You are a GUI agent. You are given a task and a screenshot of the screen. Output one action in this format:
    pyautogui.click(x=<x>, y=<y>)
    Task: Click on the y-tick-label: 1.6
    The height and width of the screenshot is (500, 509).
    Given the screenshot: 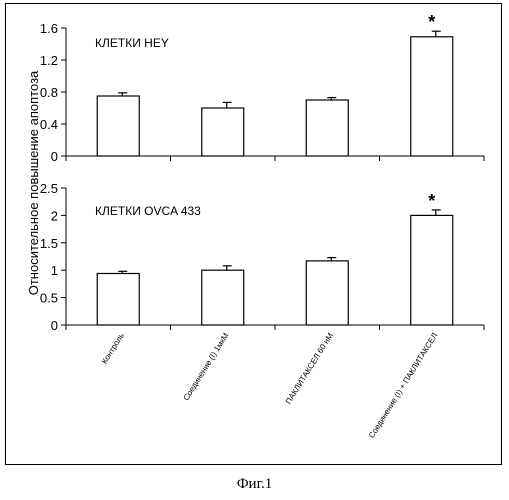 What is the action you would take?
    pyautogui.click(x=49, y=28)
    